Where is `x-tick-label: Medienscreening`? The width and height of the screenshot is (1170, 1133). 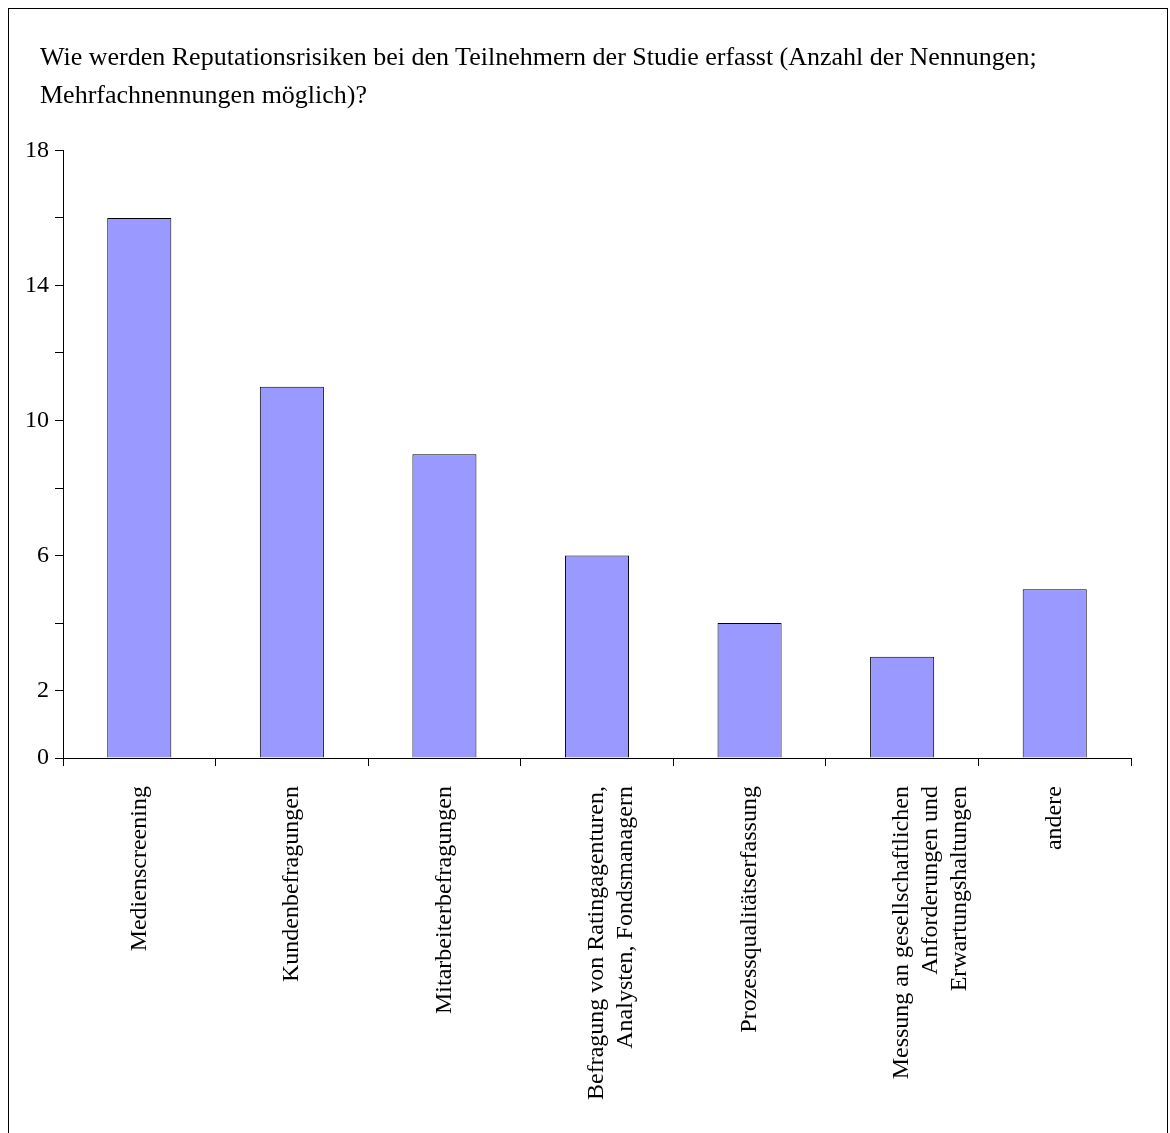
x-tick-label: Medienscreening is located at coordinates (137, 869).